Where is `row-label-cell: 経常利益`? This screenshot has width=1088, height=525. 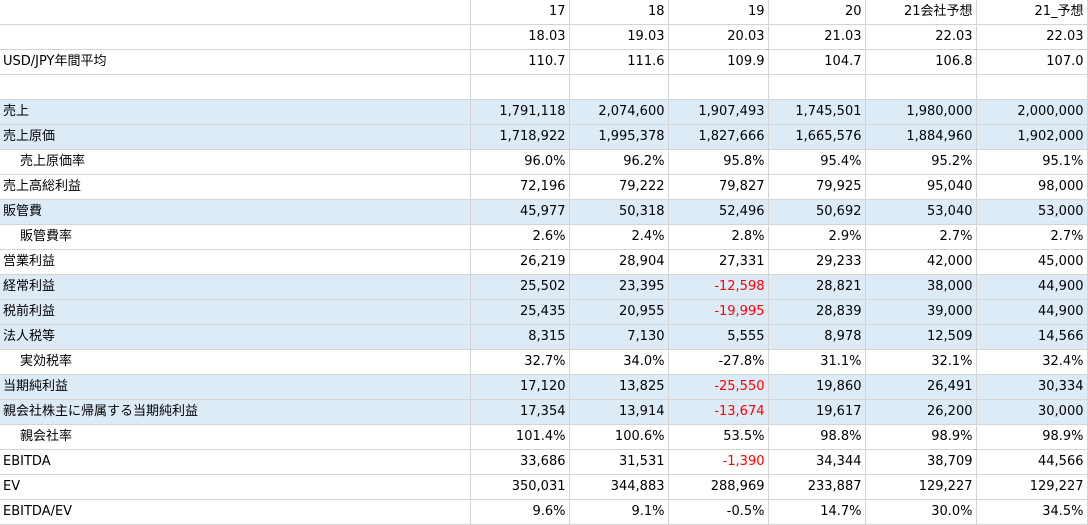
row-label-cell: 経常利益 is located at coordinates (235, 287).